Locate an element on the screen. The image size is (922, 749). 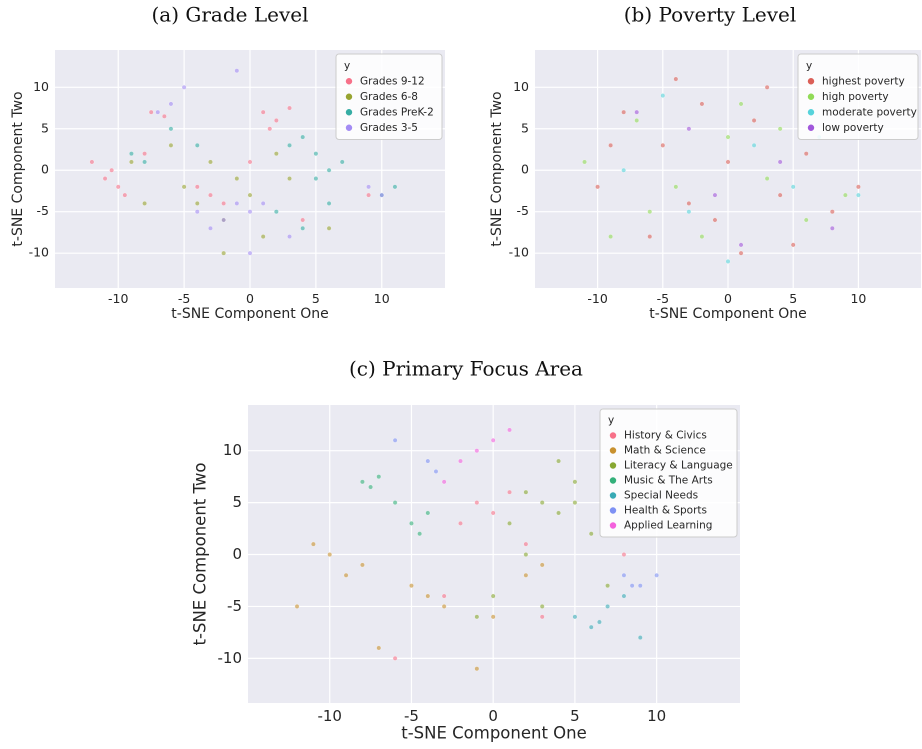
legend-label: Grades 6-8 is located at coordinates (389, 97).